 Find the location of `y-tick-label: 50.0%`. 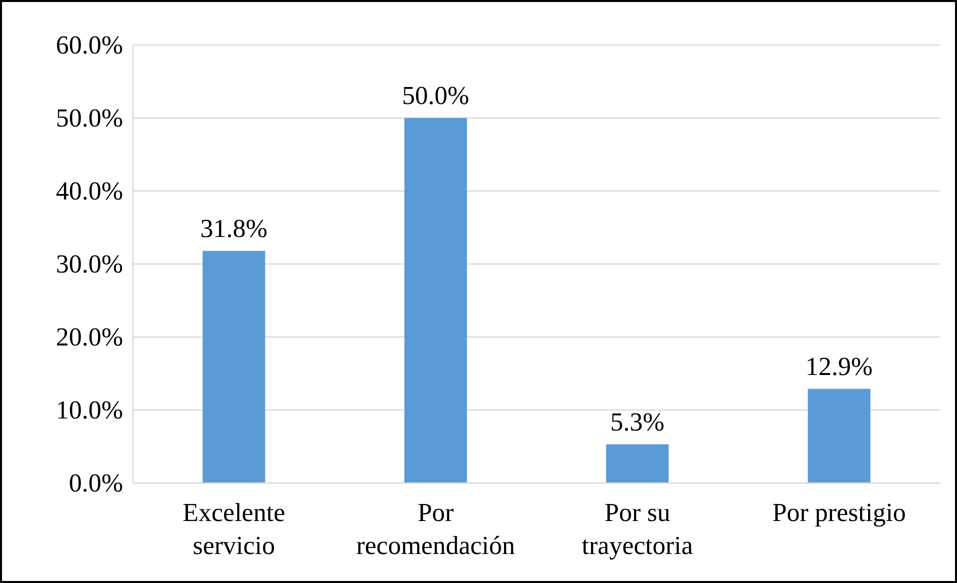

y-tick-label: 50.0% is located at coordinates (89, 117).